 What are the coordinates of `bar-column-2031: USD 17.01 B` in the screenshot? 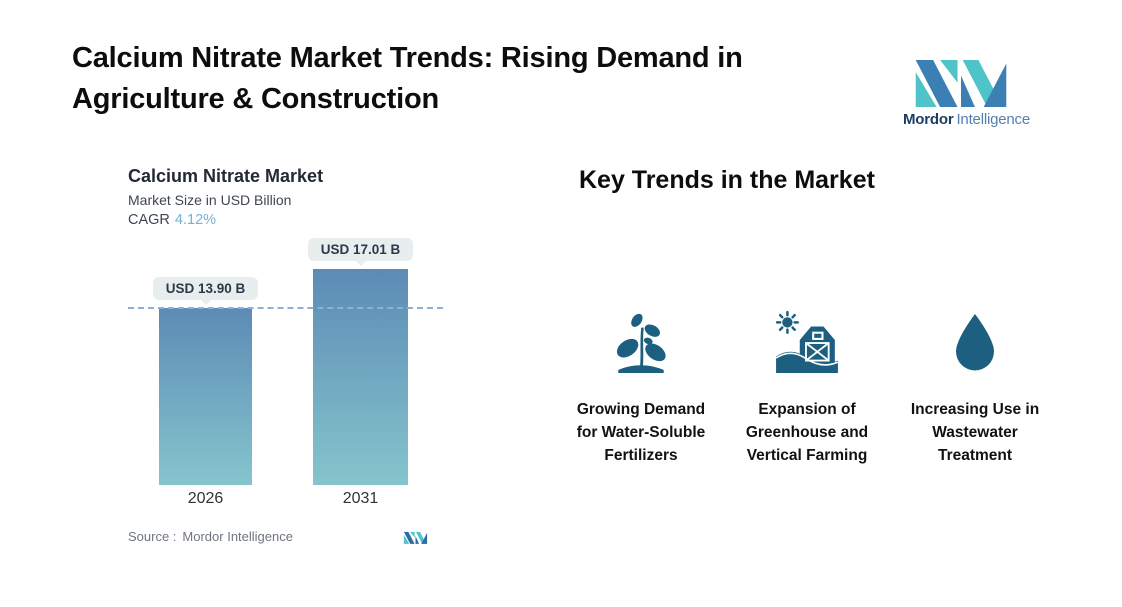 It's located at (360, 361).